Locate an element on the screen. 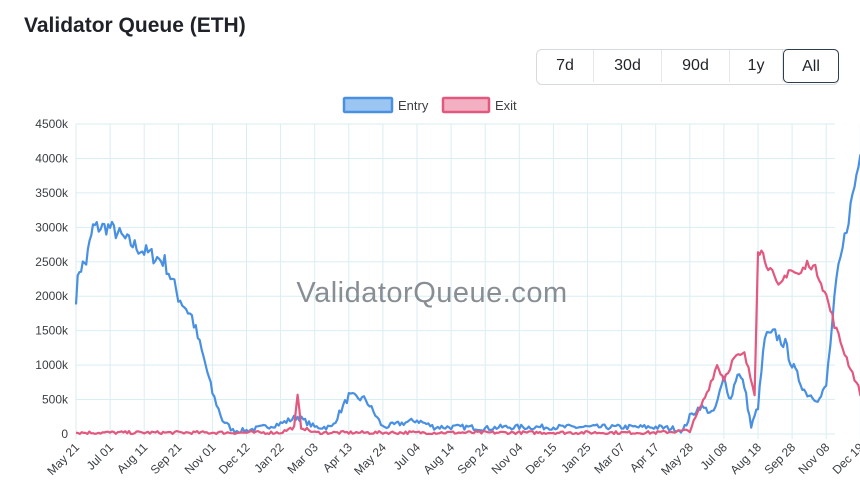 The image size is (860, 504). y-tick-label: 3500k is located at coordinates (52, 193).